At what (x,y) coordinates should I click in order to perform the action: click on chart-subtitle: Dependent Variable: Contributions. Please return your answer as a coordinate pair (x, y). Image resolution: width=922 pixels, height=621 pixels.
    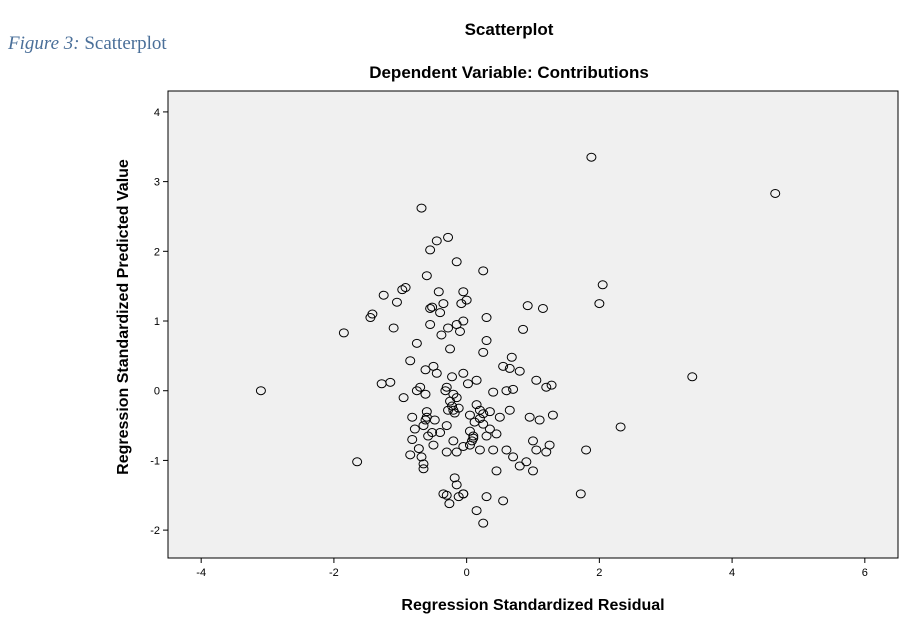
    Looking at the image, I should click on (509, 72).